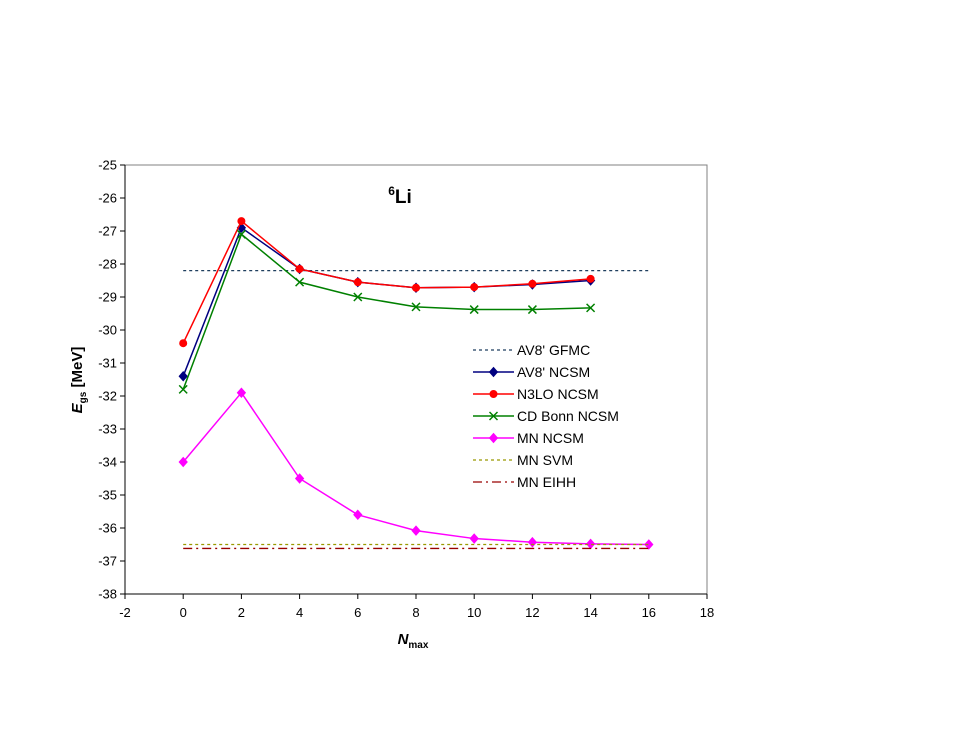  I want to click on y-tick-label: -31, so click(107, 363).